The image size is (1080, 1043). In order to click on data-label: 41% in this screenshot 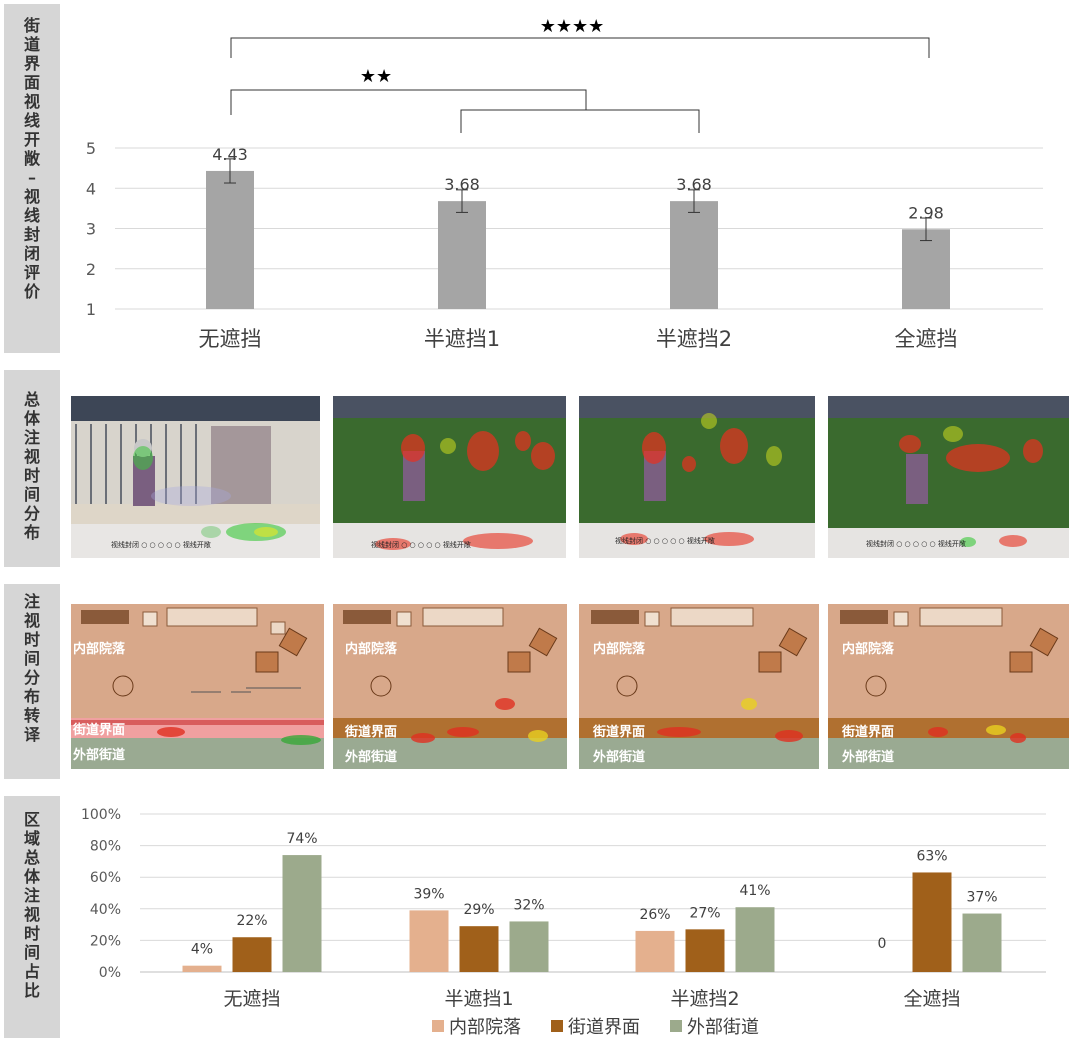, I will do `click(754, 891)`.